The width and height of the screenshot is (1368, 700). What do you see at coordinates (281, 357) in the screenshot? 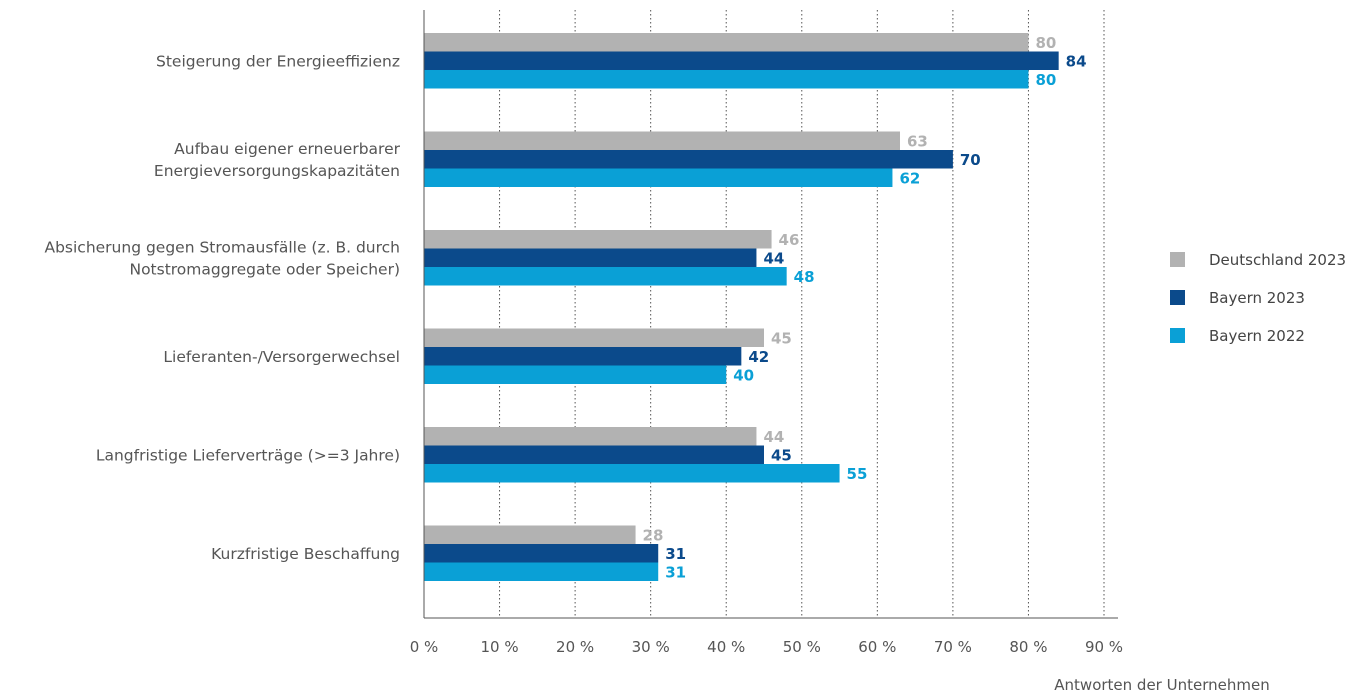
I see `category-label: Lieferanten-/Versorgerwechsel` at bounding box center [281, 357].